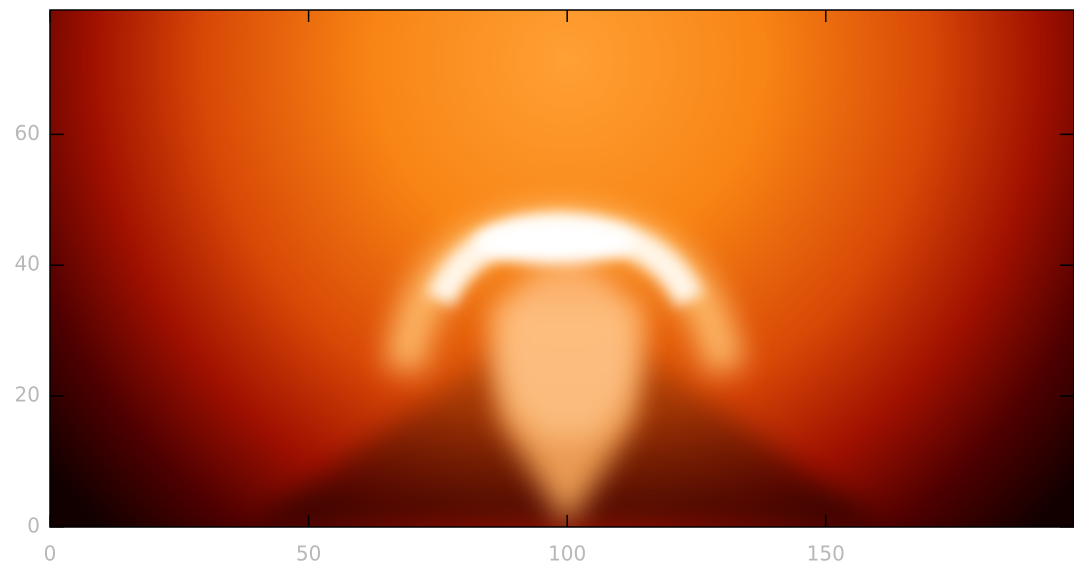 The height and width of the screenshot is (570, 1074). What do you see at coordinates (308, 554) in the screenshot?
I see `x-tick-label: 50` at bounding box center [308, 554].